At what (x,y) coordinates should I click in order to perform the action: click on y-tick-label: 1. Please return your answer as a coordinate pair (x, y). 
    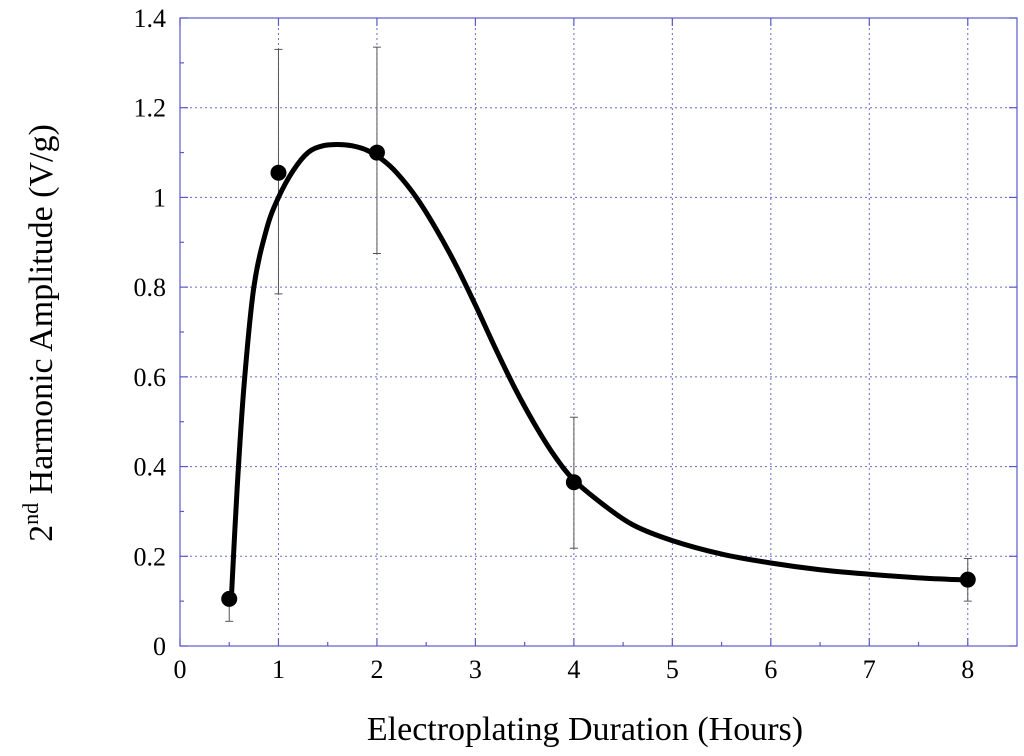
    Looking at the image, I should click on (159, 197).